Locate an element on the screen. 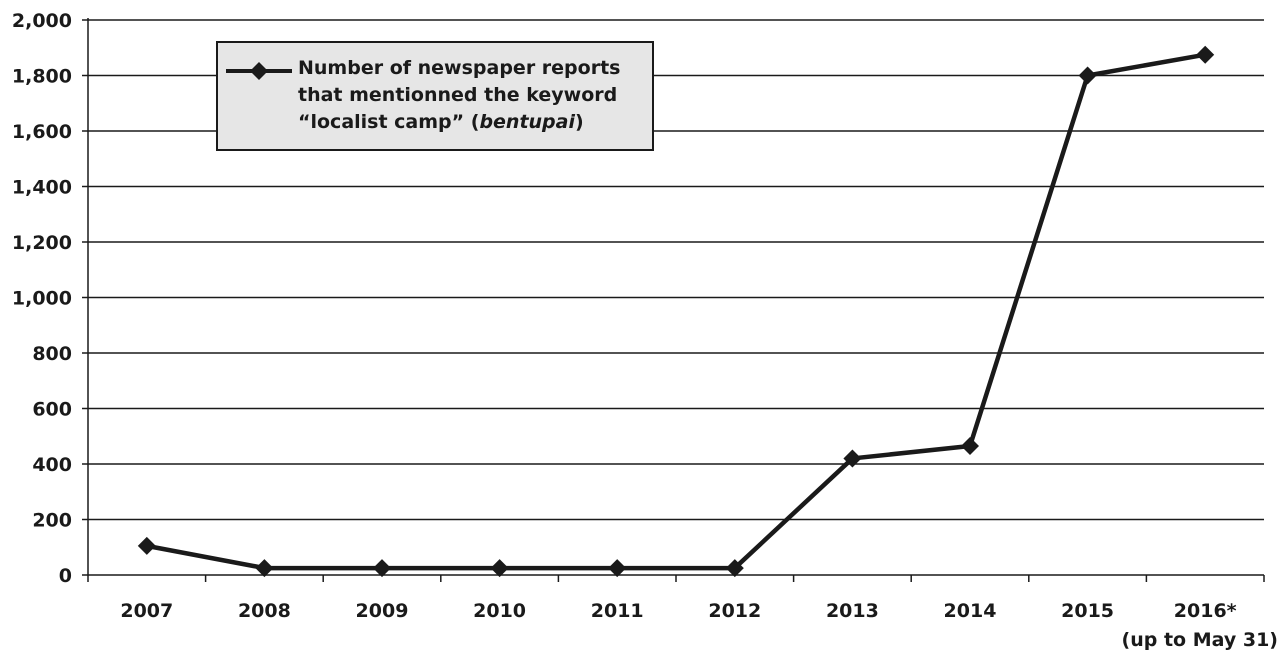 The image size is (1288, 652). x-tick-label: 2015 is located at coordinates (1087, 611).